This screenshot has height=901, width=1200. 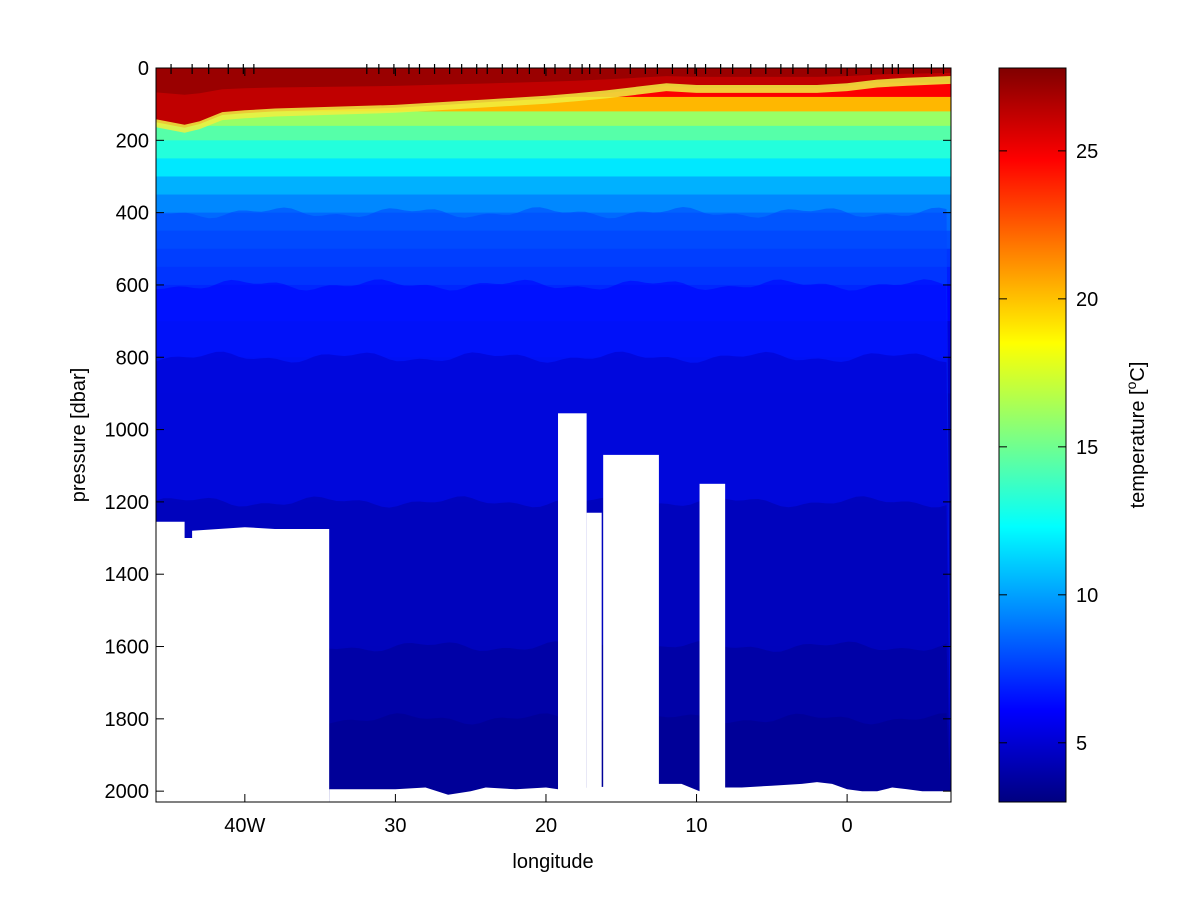 I want to click on colorbar-tick-label: 25, so click(x=1087, y=152).